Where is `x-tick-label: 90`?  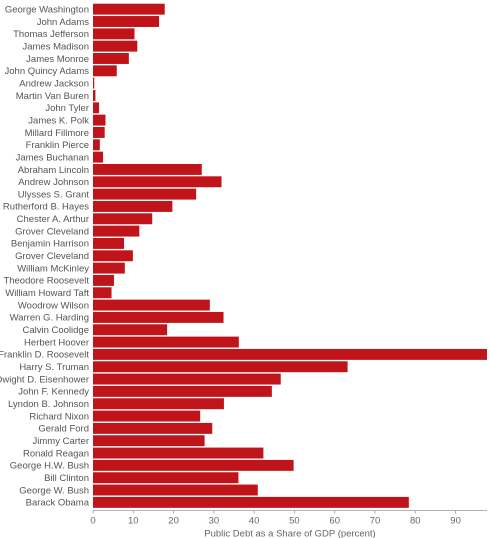
x-tick-label: 90 is located at coordinates (455, 521).